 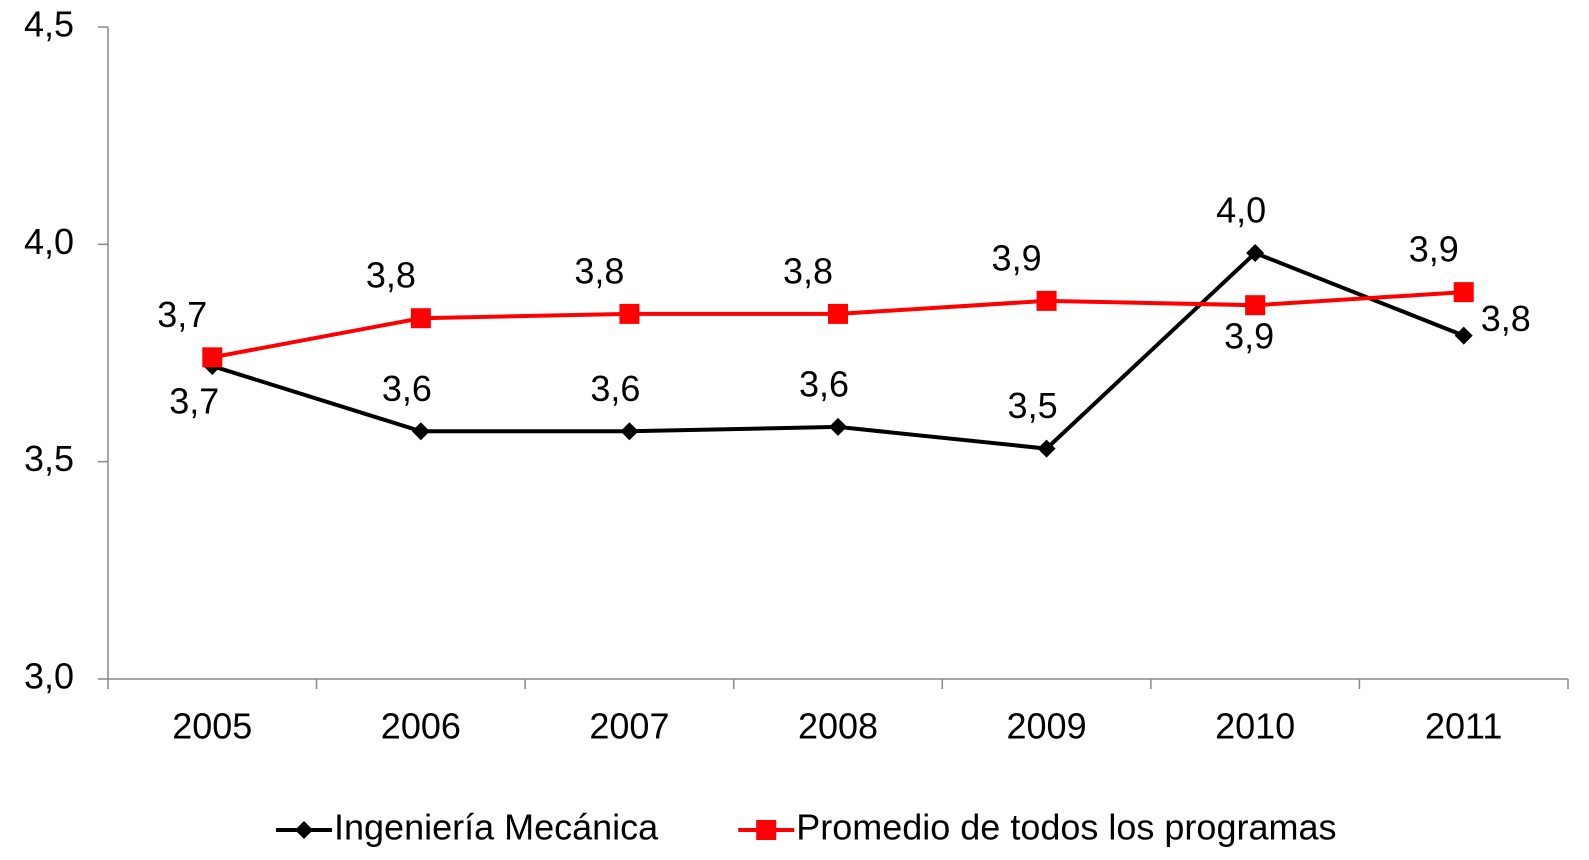 What do you see at coordinates (1047, 726) in the screenshot?
I see `x-tick-label: 2009` at bounding box center [1047, 726].